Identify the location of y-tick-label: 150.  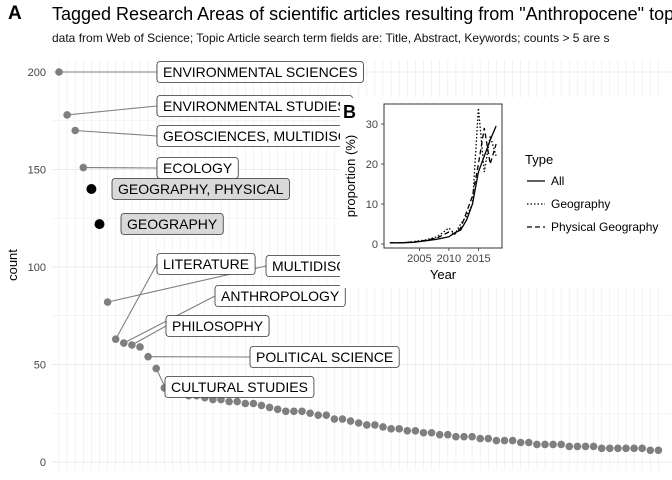
(37, 171).